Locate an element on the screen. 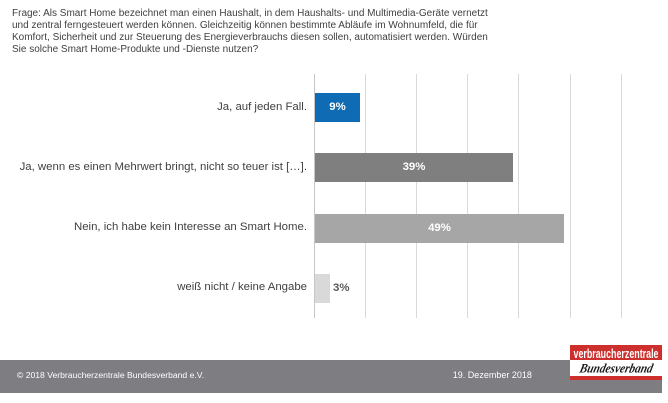  svg-text: Bundesverband is located at coordinates (616, 368).